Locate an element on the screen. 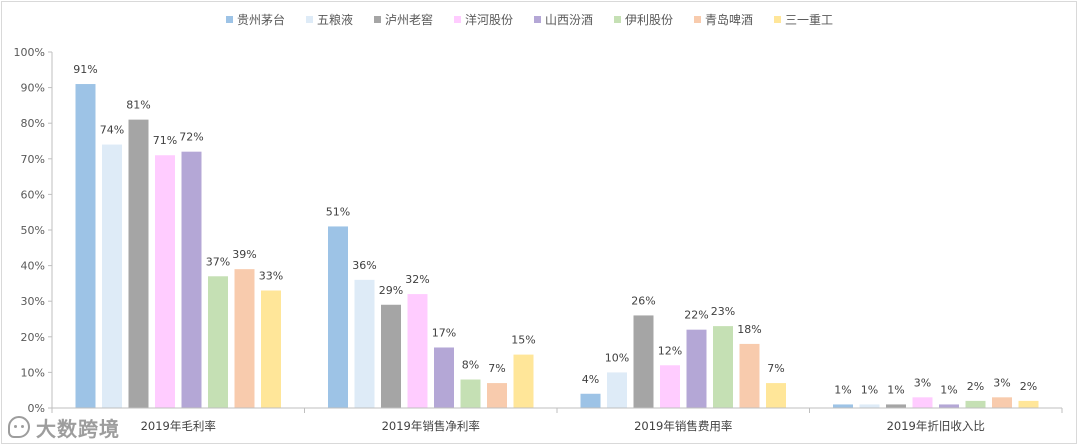 This screenshot has width=1080, height=447. legend-label-5: 山西汾酒 is located at coordinates (569, 20).